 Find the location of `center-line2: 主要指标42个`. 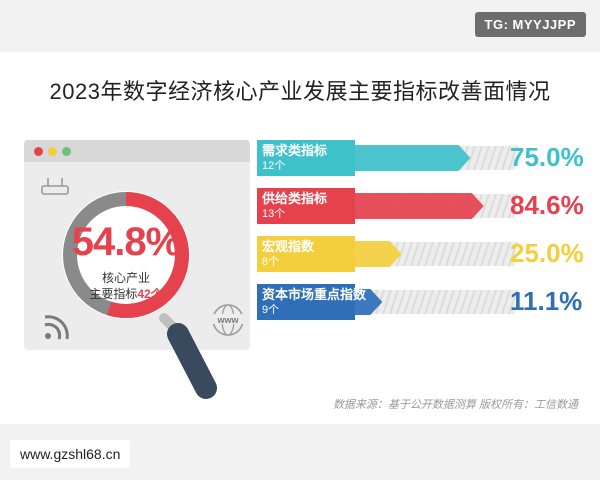

center-line2: 主要指标42个 is located at coordinates (126, 294).